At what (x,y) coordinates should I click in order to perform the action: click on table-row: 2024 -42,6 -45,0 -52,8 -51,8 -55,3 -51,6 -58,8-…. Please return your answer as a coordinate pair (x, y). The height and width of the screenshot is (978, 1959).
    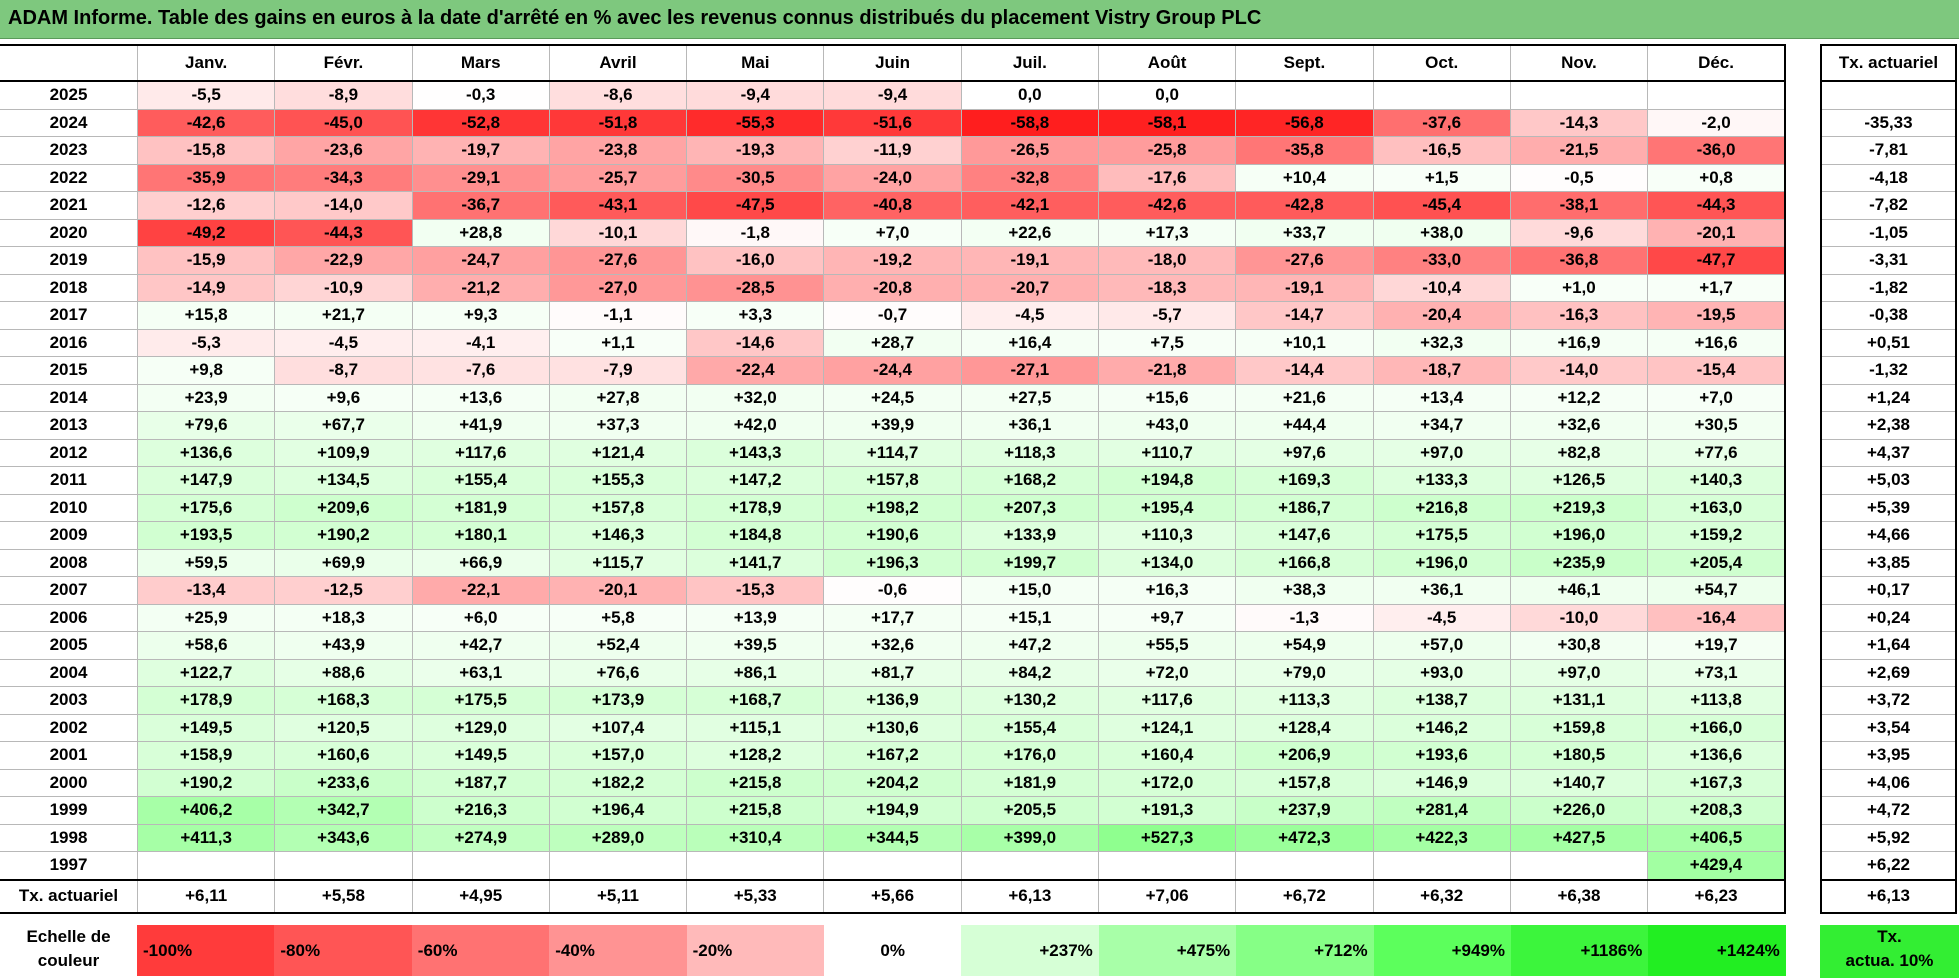
    Looking at the image, I should click on (893, 122).